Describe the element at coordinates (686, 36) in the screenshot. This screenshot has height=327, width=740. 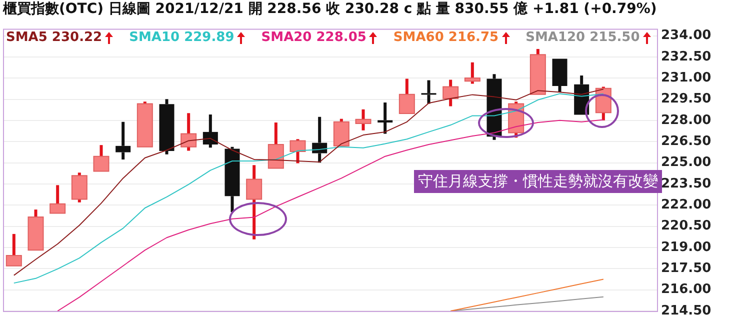
I see `y-tick-label: 234.00` at that location.